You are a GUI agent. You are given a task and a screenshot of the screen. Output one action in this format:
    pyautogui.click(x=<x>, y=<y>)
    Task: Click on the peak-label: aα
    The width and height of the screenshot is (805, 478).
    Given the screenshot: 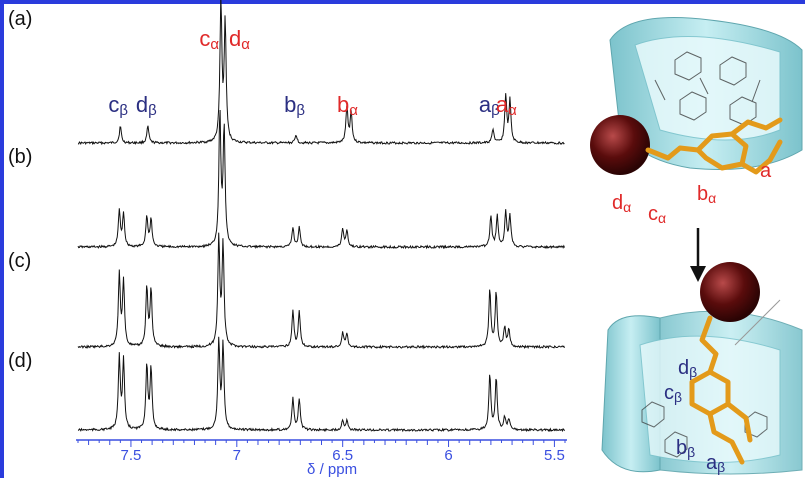 What is the action you would take?
    pyautogui.click(x=506, y=105)
    